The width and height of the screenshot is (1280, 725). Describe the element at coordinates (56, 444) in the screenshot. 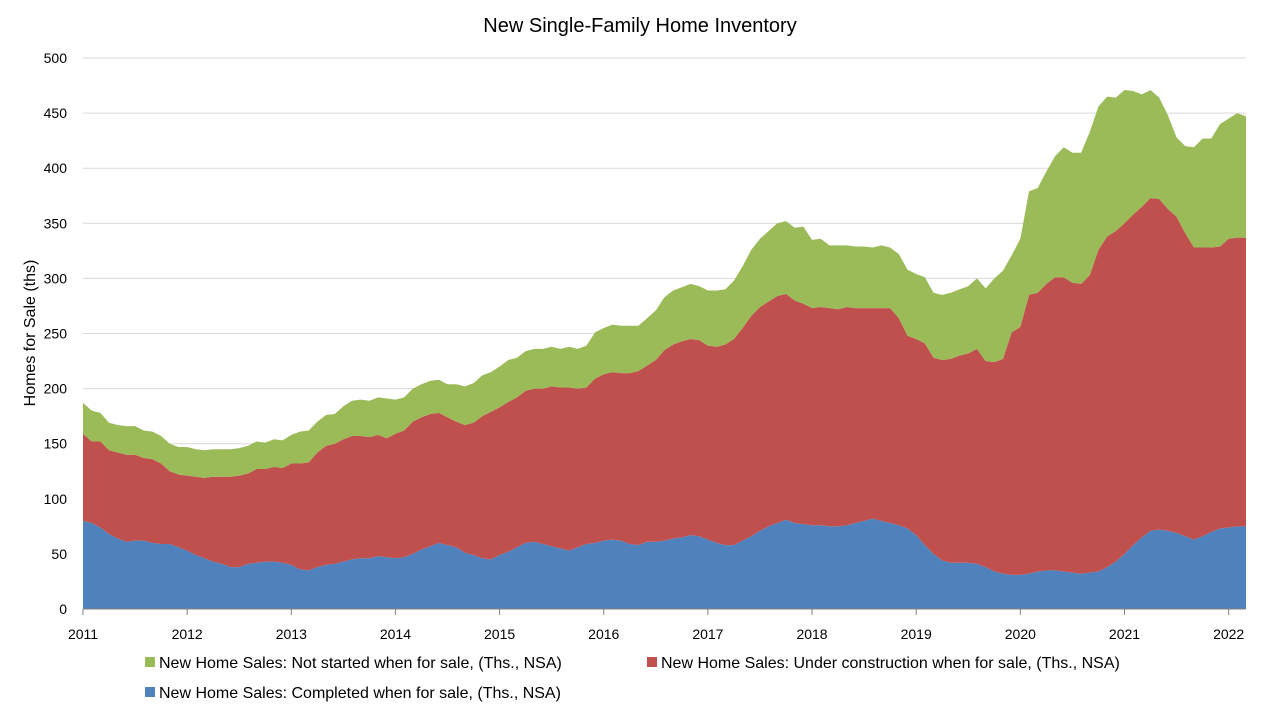

I see `y-tick-label: 150` at that location.